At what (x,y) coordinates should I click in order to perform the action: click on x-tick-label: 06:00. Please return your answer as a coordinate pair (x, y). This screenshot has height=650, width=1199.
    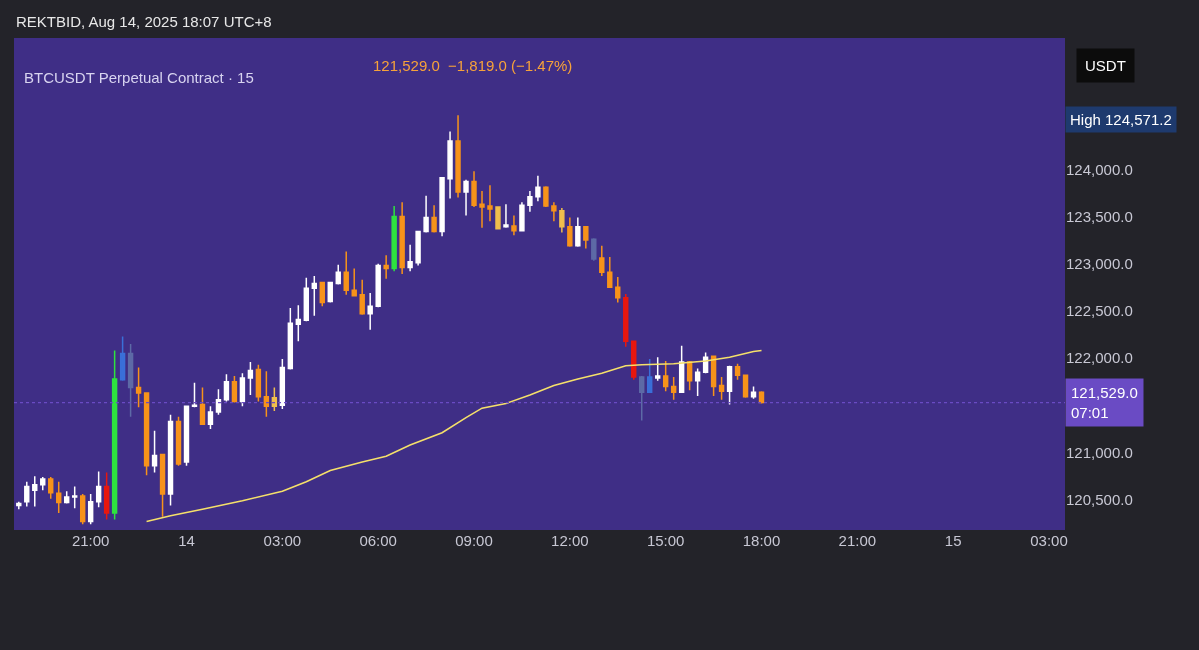
    Looking at the image, I should click on (378, 540).